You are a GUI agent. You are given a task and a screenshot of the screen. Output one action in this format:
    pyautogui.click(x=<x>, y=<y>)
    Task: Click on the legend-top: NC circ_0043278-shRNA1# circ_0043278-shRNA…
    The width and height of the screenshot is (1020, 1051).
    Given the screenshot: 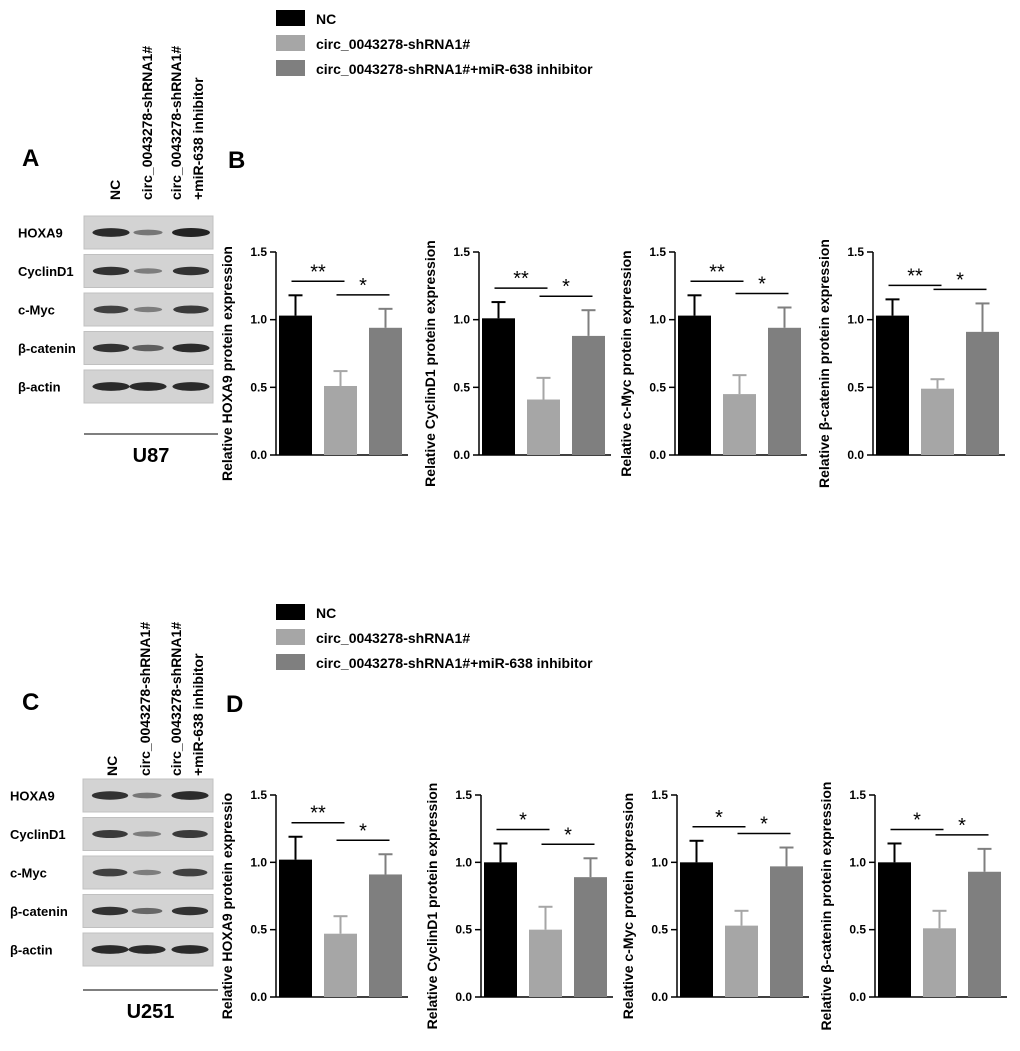 What is the action you would take?
    pyautogui.click(x=434, y=43)
    